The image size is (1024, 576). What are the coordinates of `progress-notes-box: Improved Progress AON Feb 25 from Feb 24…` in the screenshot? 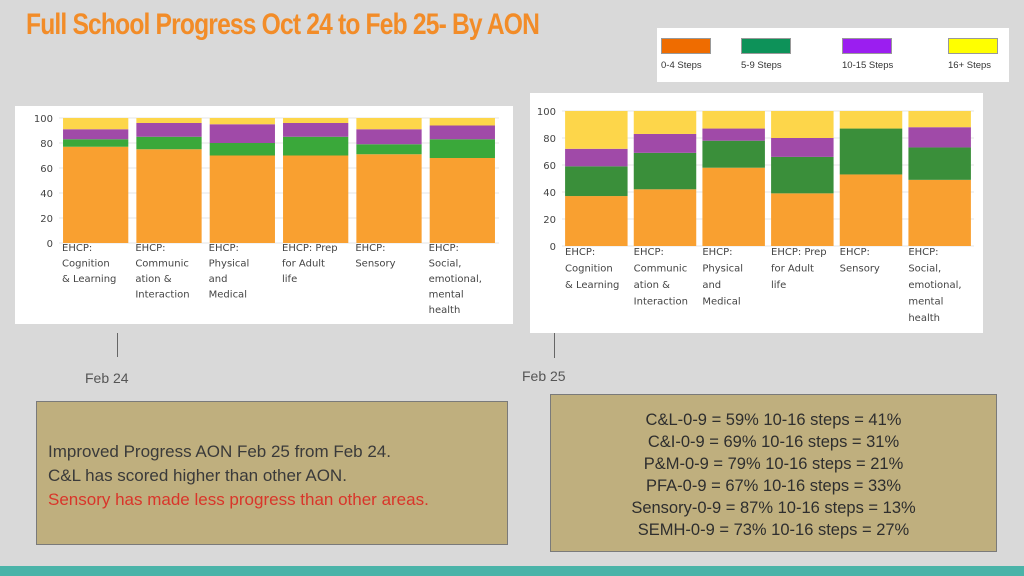 It's located at (272, 473).